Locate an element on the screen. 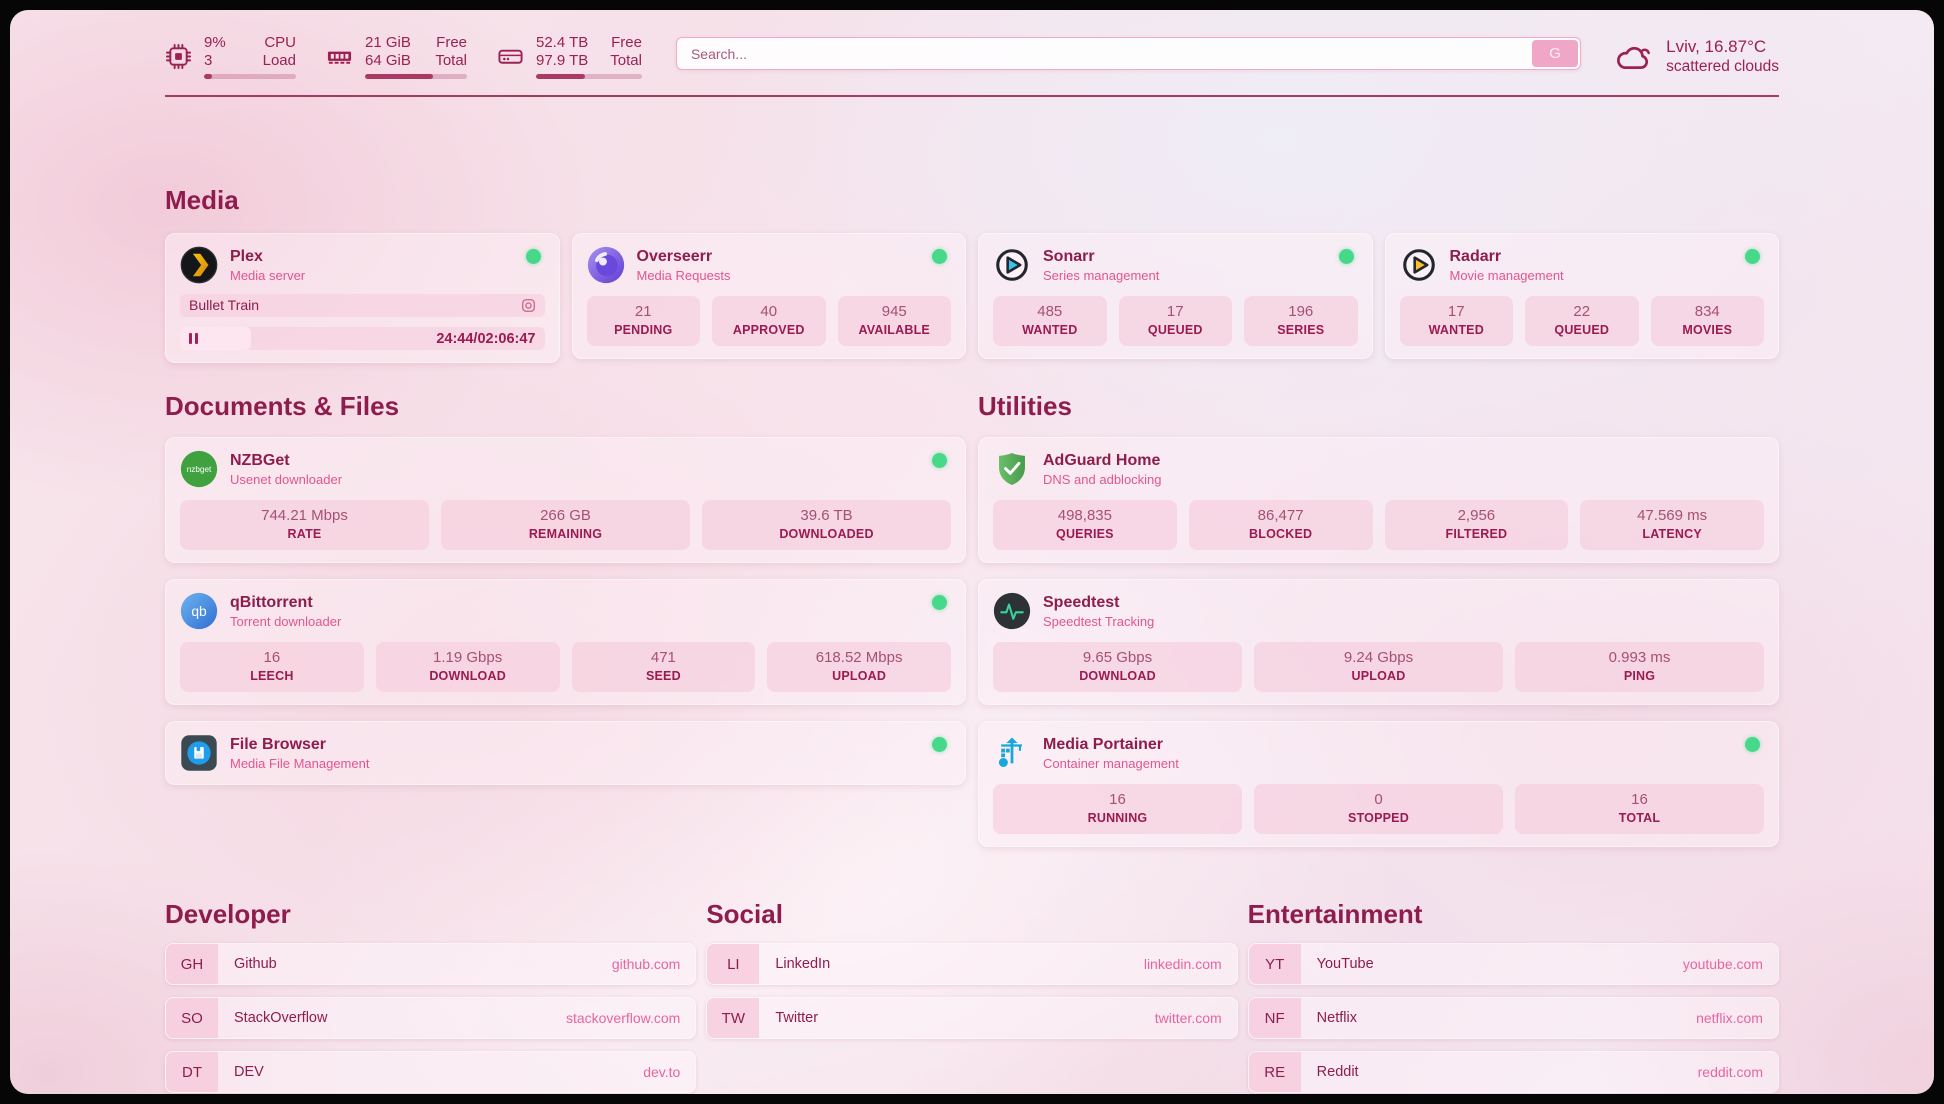 The width and height of the screenshot is (1944, 1104). pause-icon is located at coordinates (193, 338).